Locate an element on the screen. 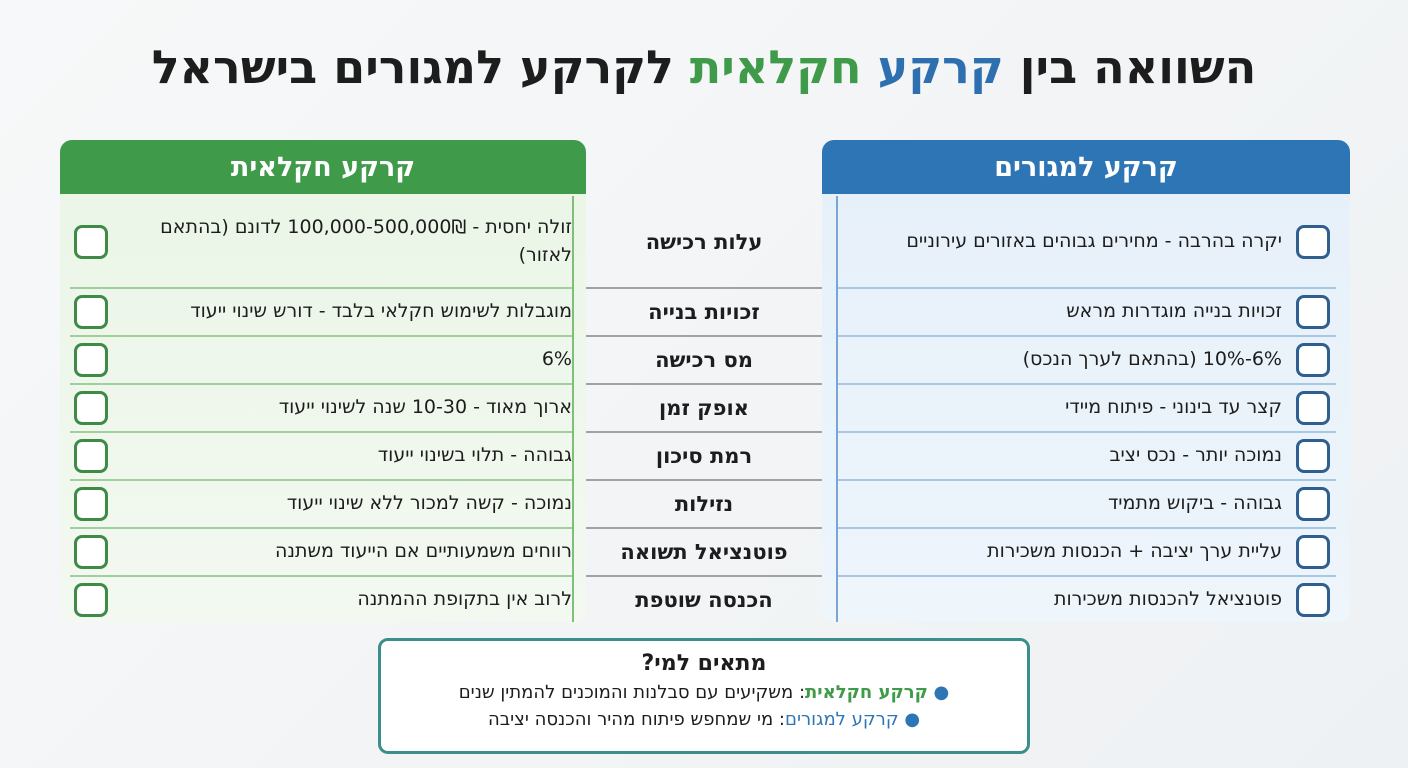 Image resolution: width=1408 pixels, height=768 pixels. item-text: : מי שמחפש פיתוח מהיר והכנסה יציבה is located at coordinates (636, 719).